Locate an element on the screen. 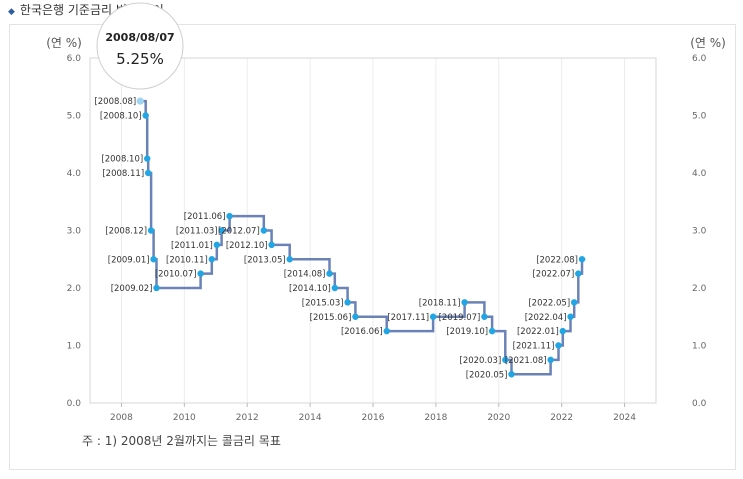 The image size is (743, 479). data-label: [2011.06] is located at coordinates (205, 217).